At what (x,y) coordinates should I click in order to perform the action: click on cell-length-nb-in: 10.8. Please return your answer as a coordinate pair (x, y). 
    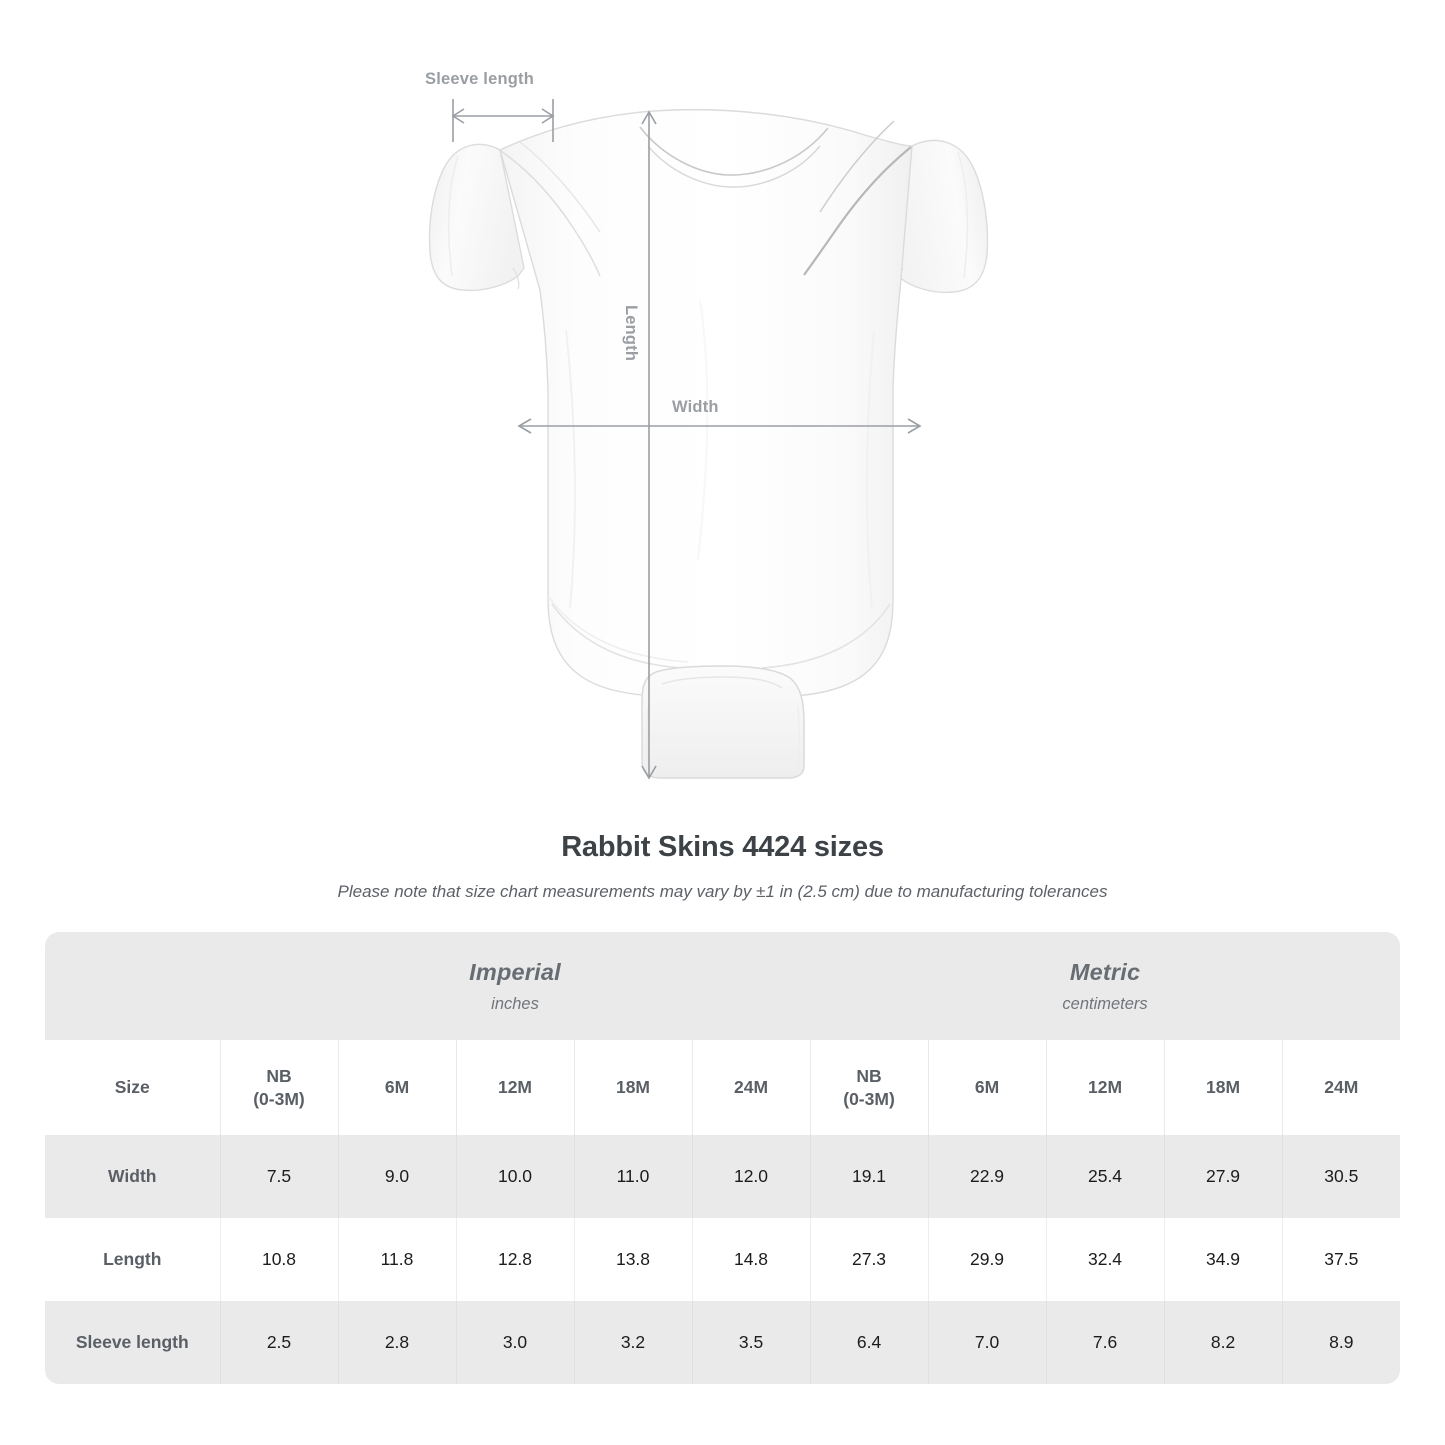
    Looking at the image, I should click on (278, 1260).